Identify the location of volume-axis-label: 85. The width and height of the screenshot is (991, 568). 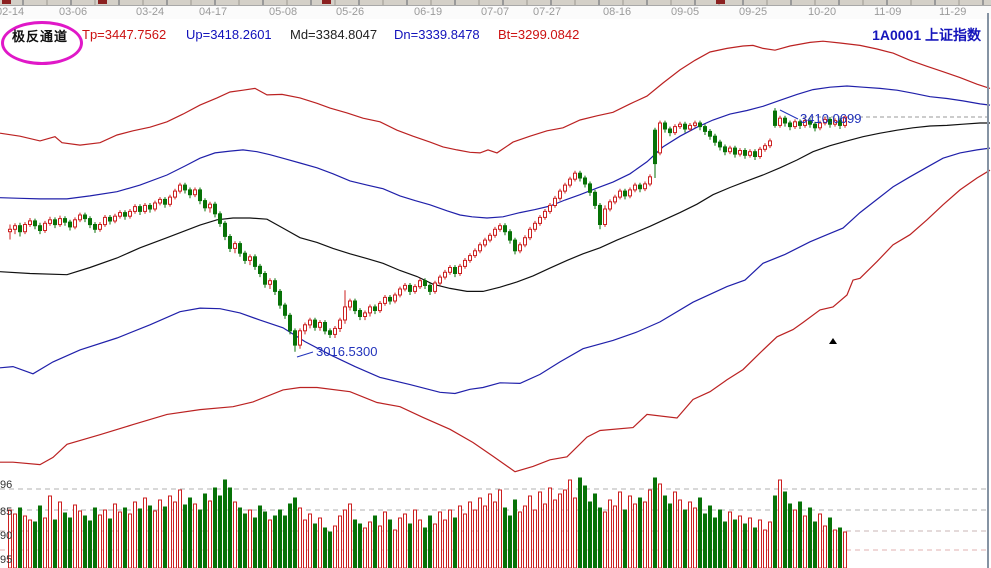
(6, 512).